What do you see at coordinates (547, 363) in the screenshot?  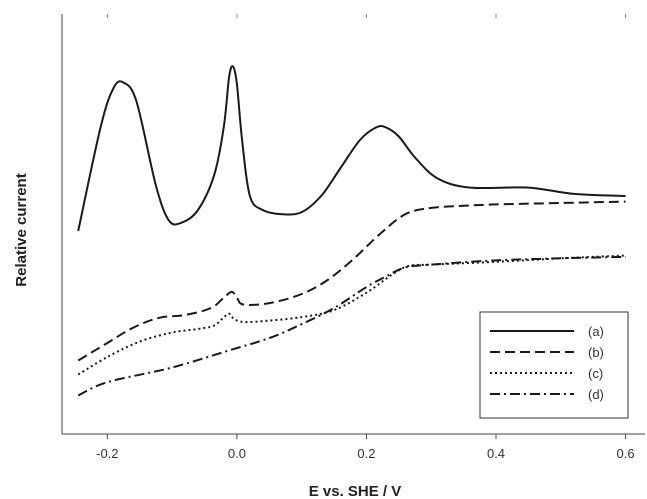 I see `legend-entries: (a) (b) (c) (d)` at bounding box center [547, 363].